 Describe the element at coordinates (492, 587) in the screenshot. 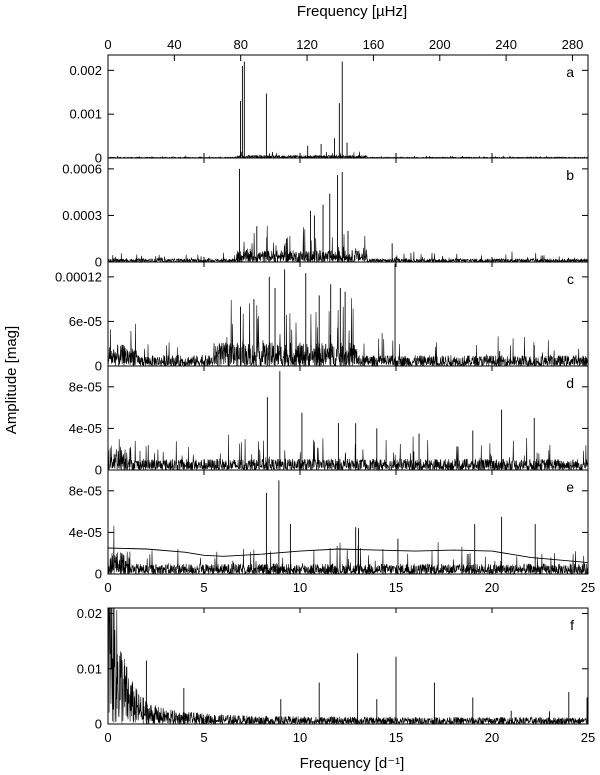

I see `xtick-label-e-4: 20` at that location.